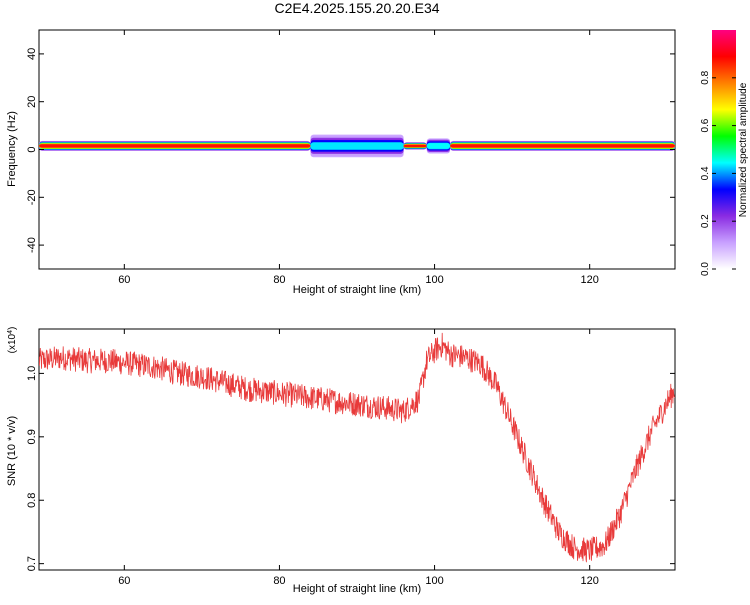  What do you see at coordinates (12, 451) in the screenshot?
I see `snr-y-label: SNR (10 * v/v)` at bounding box center [12, 451].